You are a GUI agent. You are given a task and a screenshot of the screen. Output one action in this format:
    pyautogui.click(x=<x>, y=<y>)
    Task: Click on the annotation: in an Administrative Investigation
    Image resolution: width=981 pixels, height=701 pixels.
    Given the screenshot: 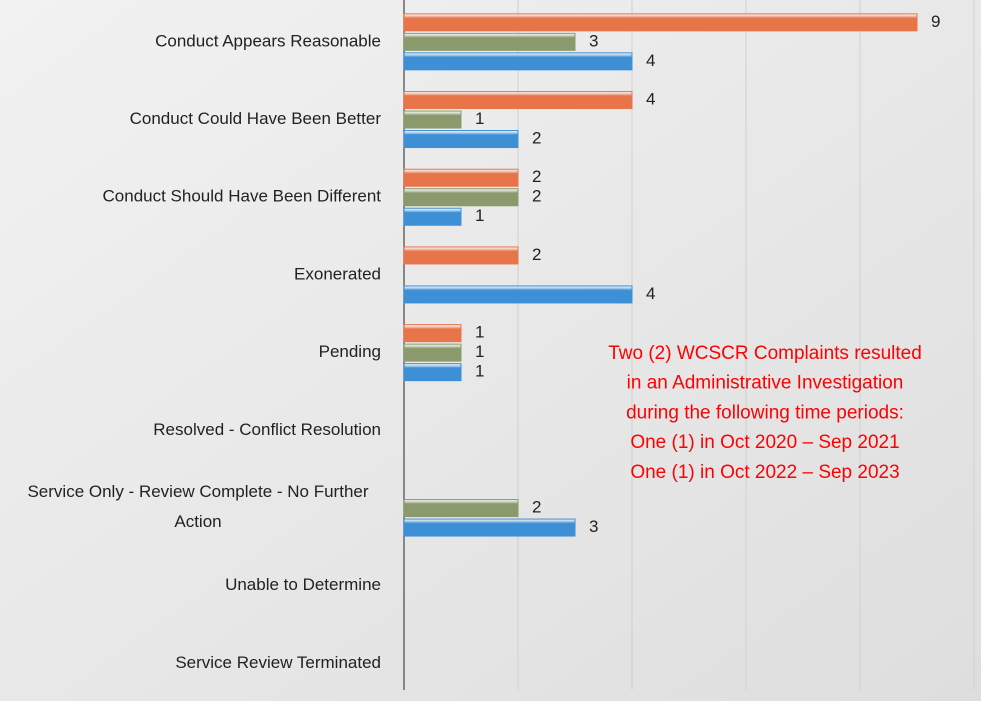 What is the action you would take?
    pyautogui.click(x=765, y=383)
    